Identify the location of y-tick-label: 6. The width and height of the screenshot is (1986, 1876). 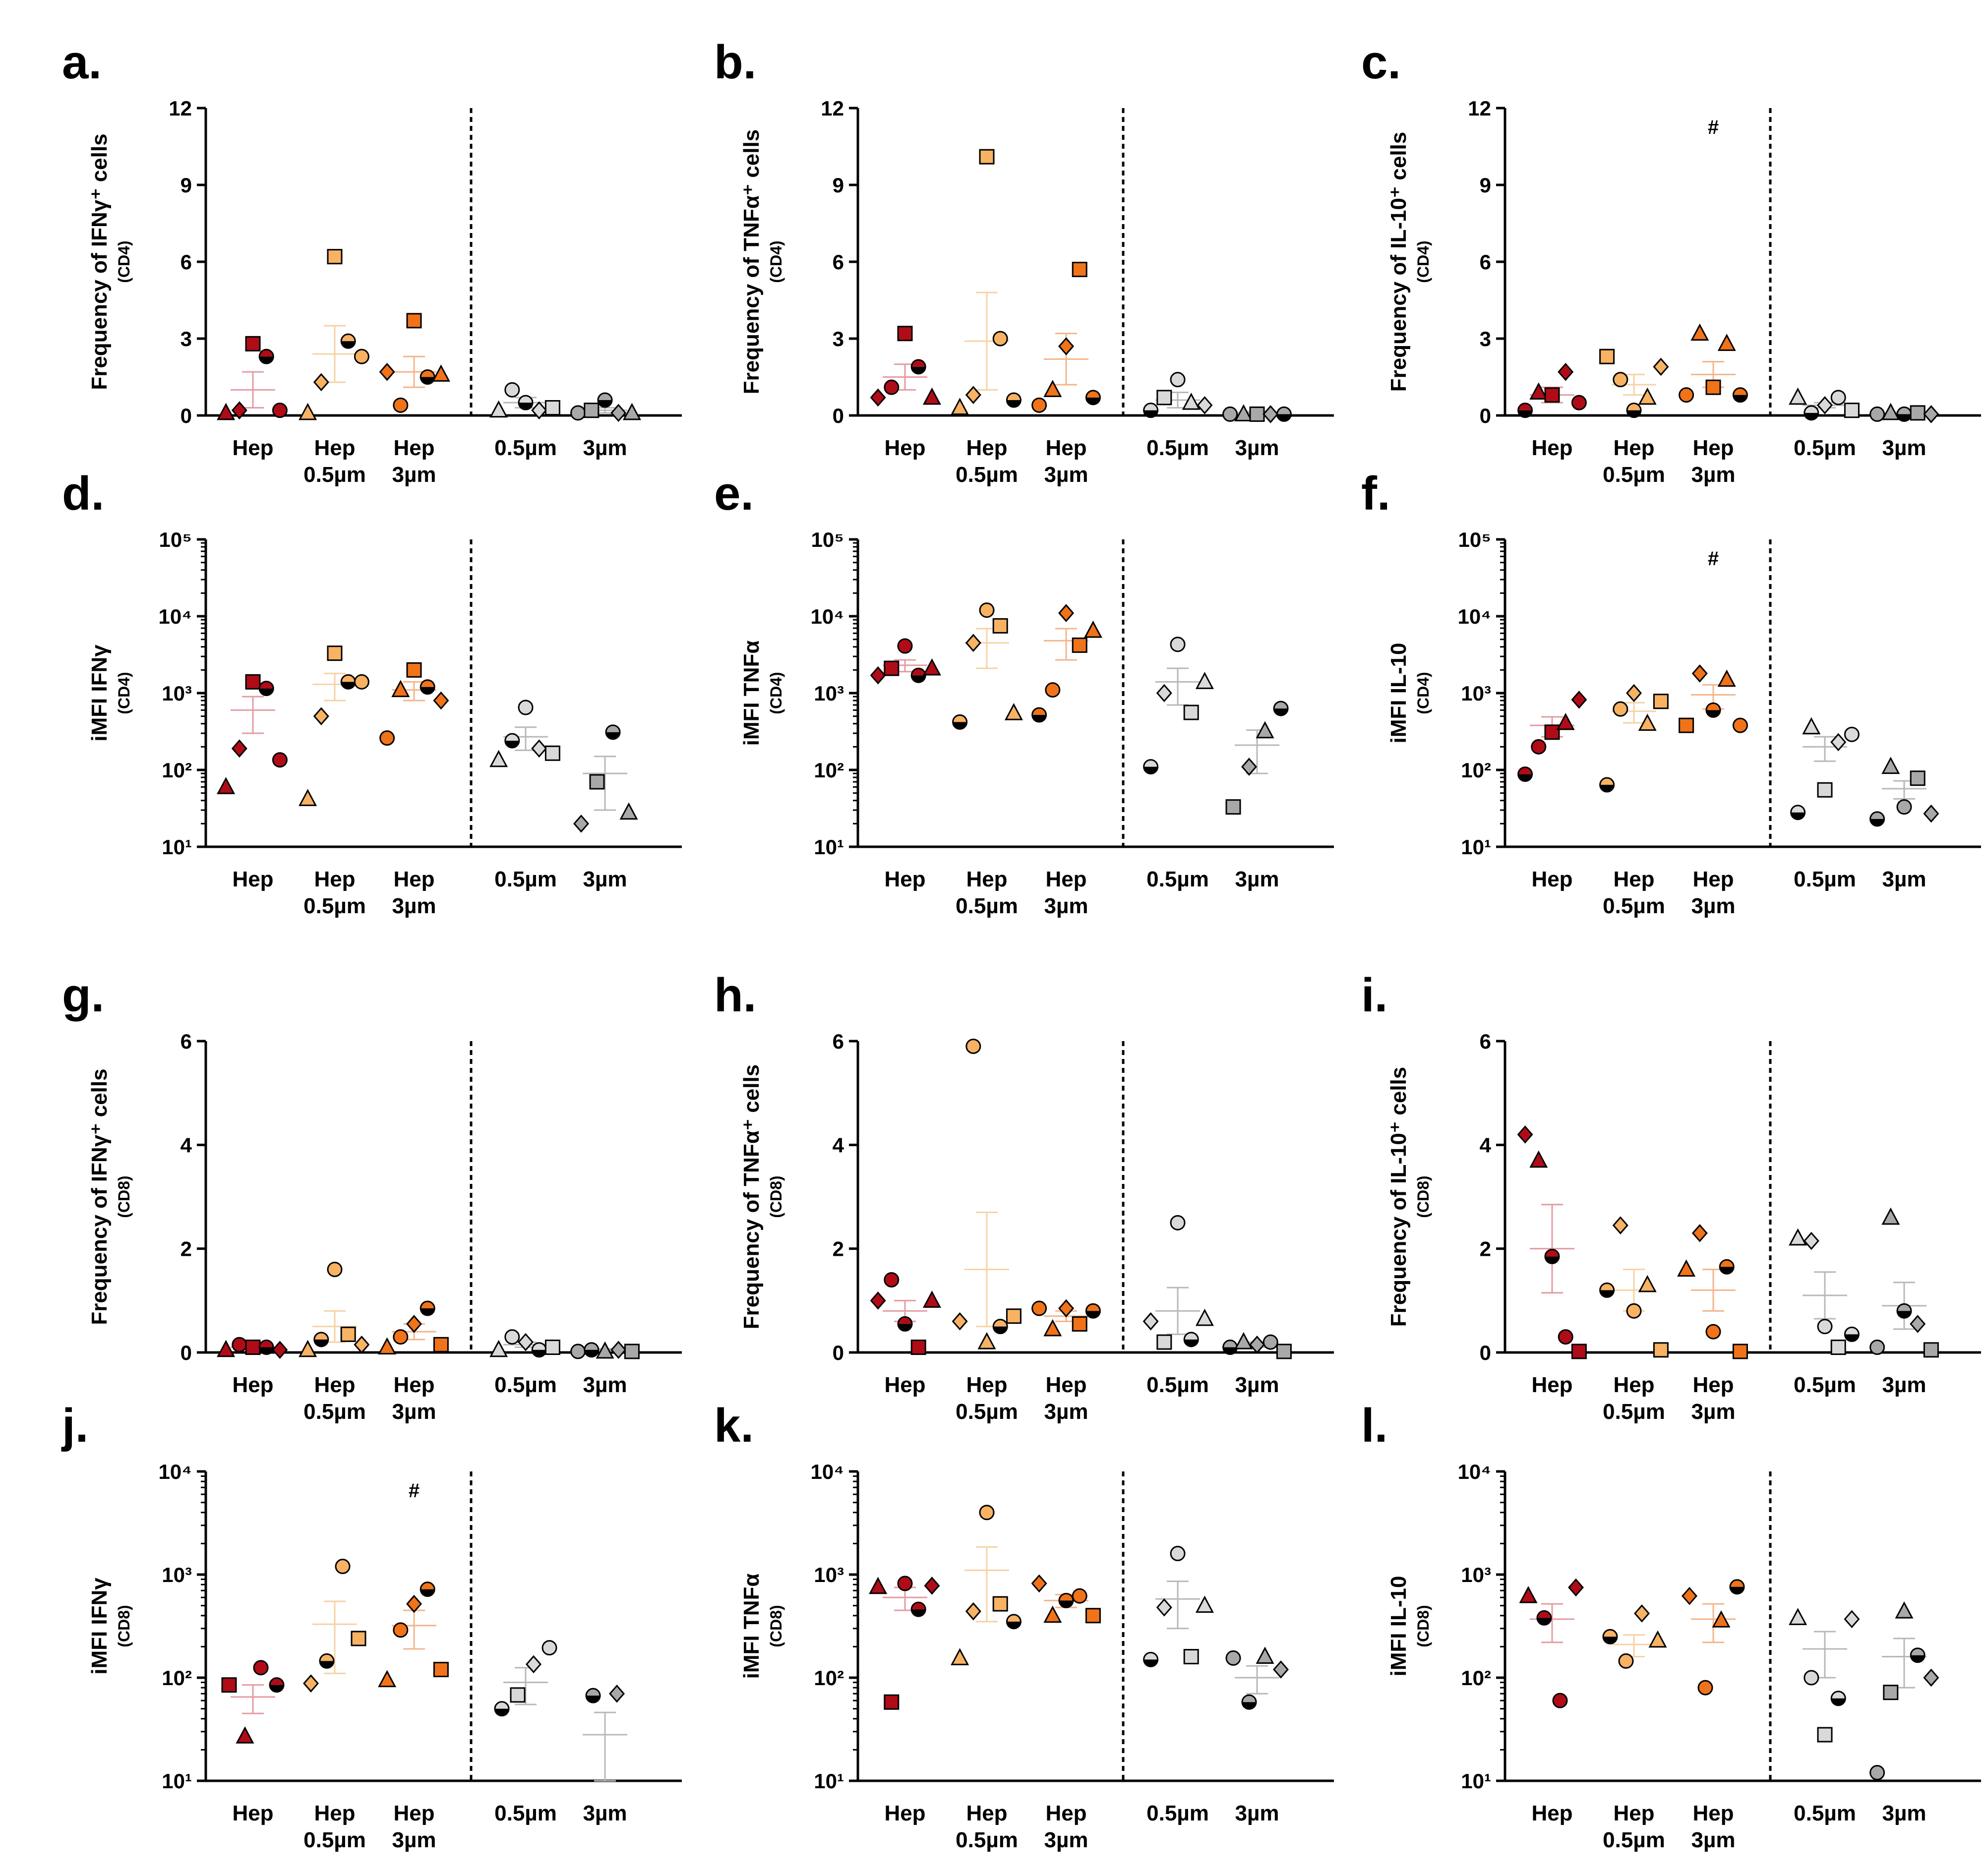
(839, 262).